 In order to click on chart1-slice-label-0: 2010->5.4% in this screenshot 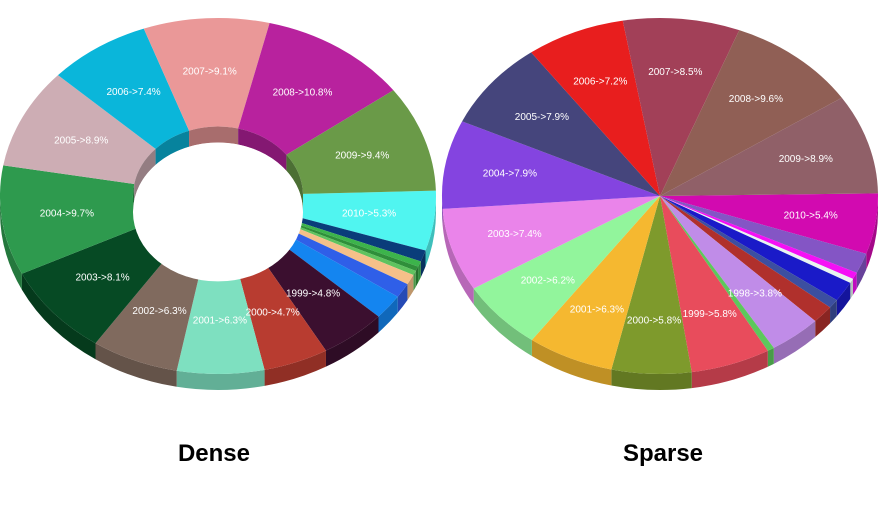, I will do `click(811, 216)`.